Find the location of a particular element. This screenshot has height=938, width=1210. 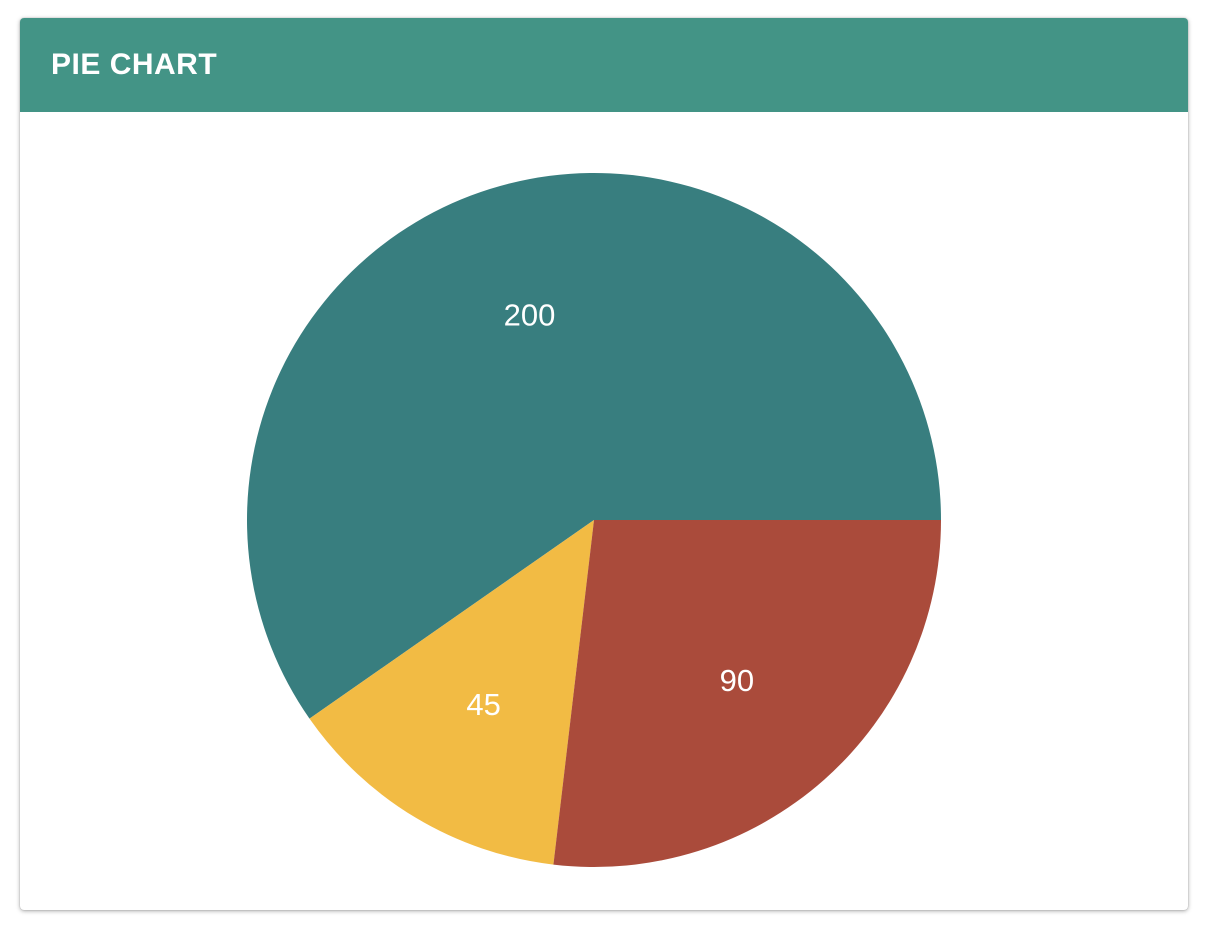

card-header: PIE CHART is located at coordinates (604, 65).